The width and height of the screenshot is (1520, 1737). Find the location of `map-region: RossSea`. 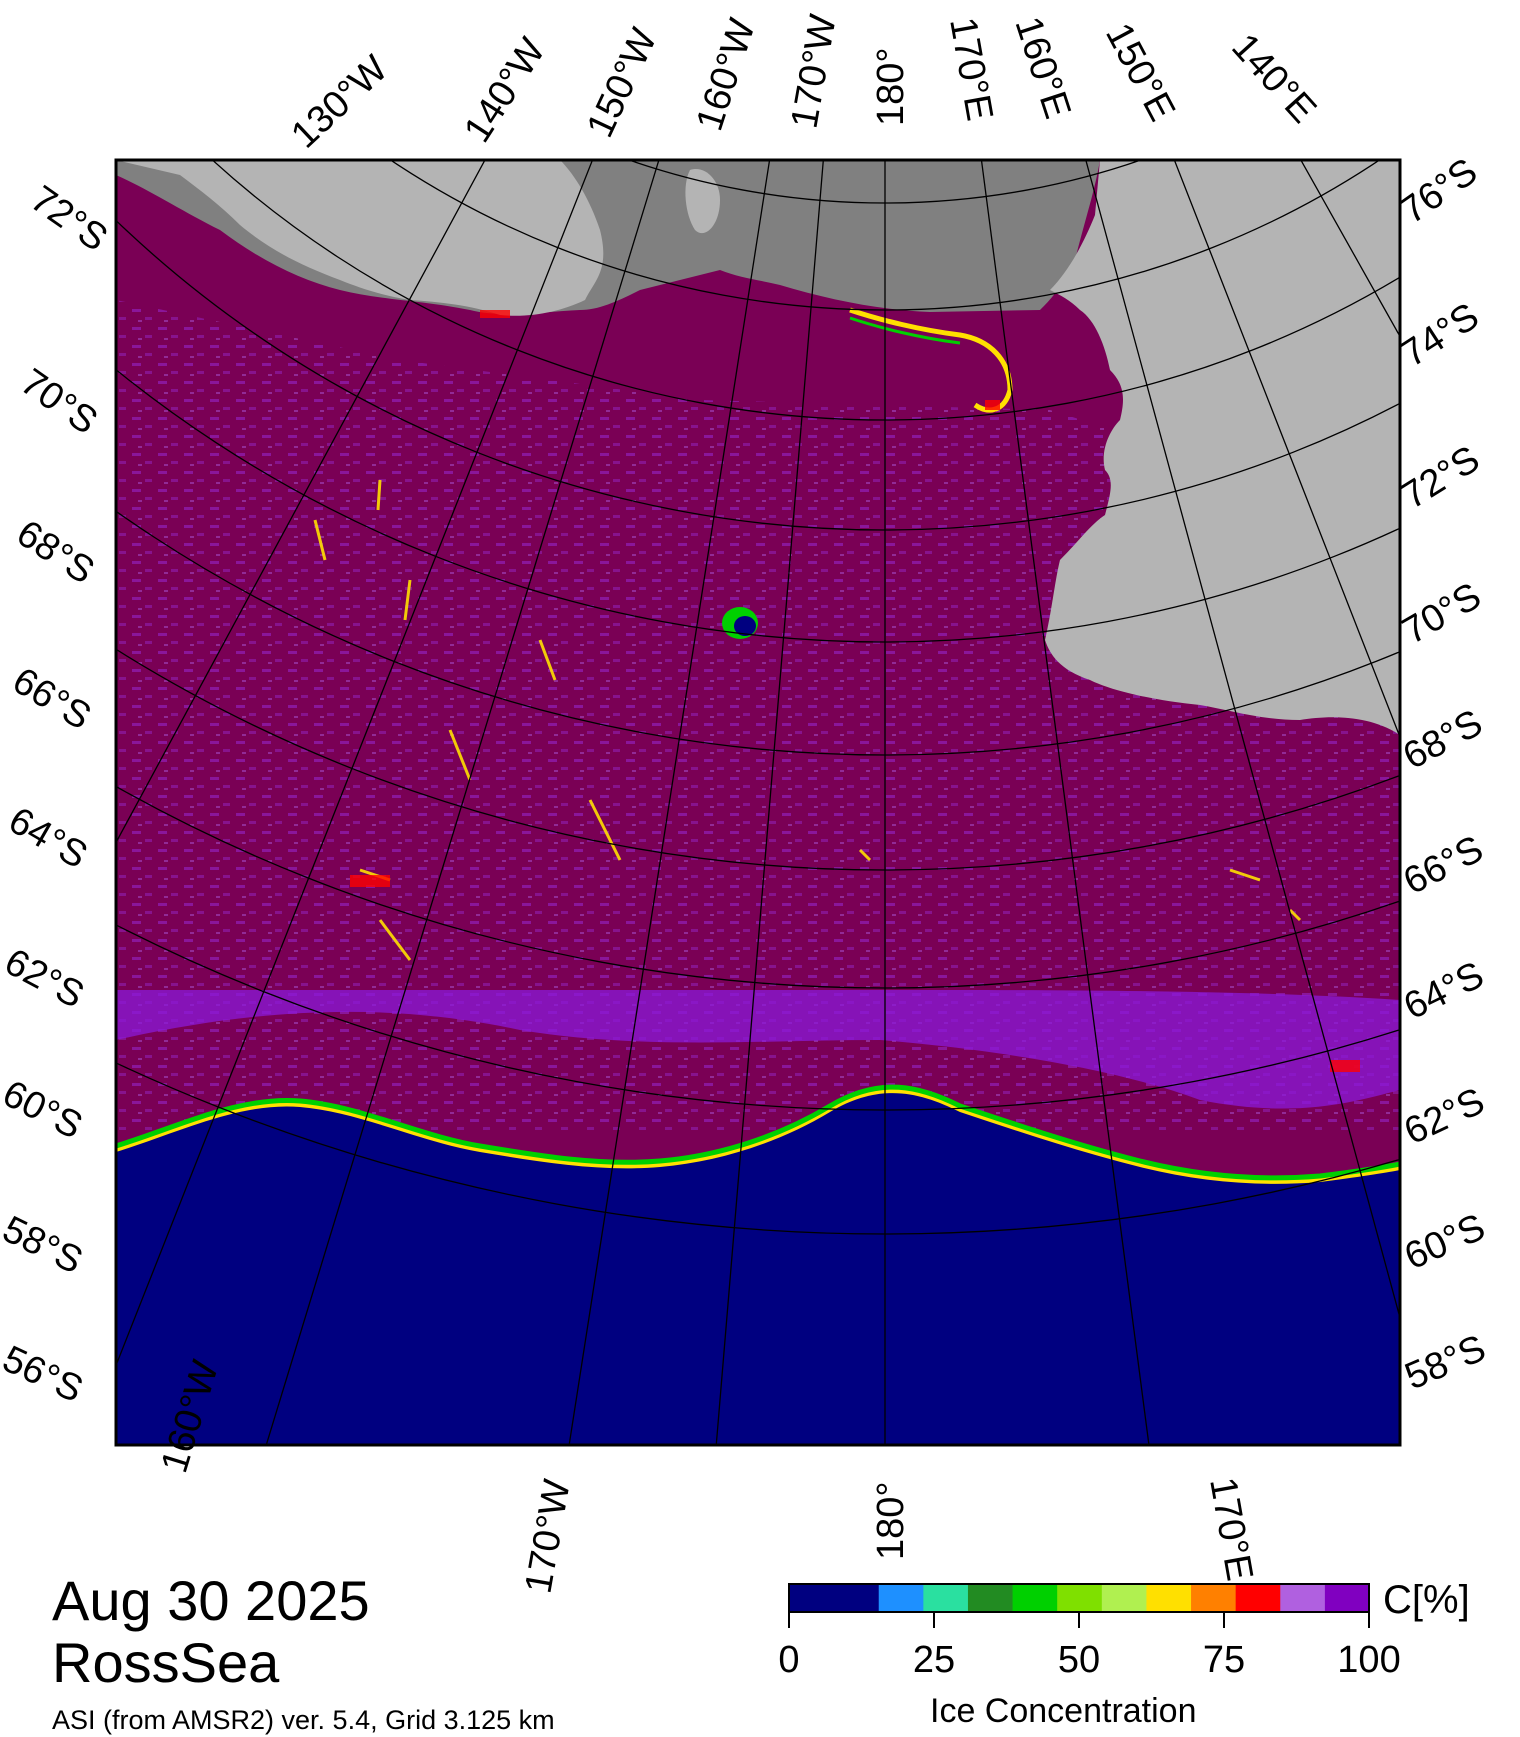

map-region: RossSea is located at coordinates (166, 1662).